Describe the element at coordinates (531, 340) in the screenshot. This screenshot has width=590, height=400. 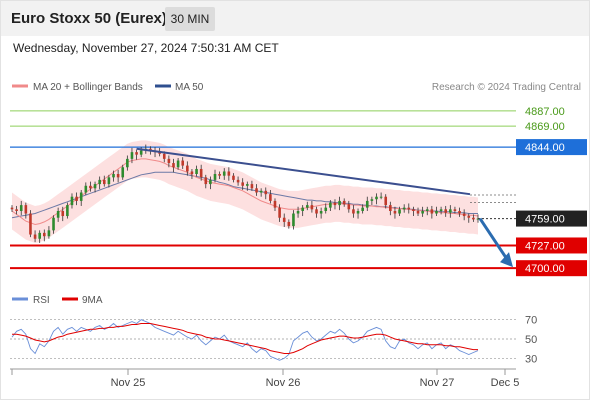
I see `rsi-tick-1: 50` at that location.